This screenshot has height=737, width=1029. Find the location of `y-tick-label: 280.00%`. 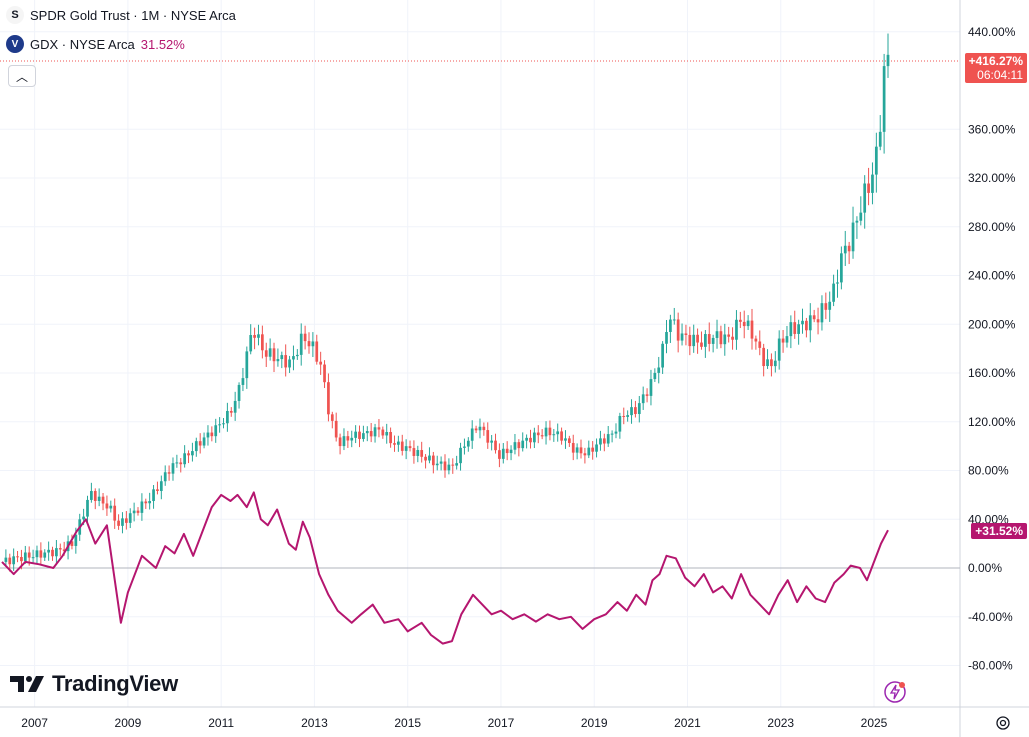

y-tick-label: 280.00% is located at coordinates (992, 227).